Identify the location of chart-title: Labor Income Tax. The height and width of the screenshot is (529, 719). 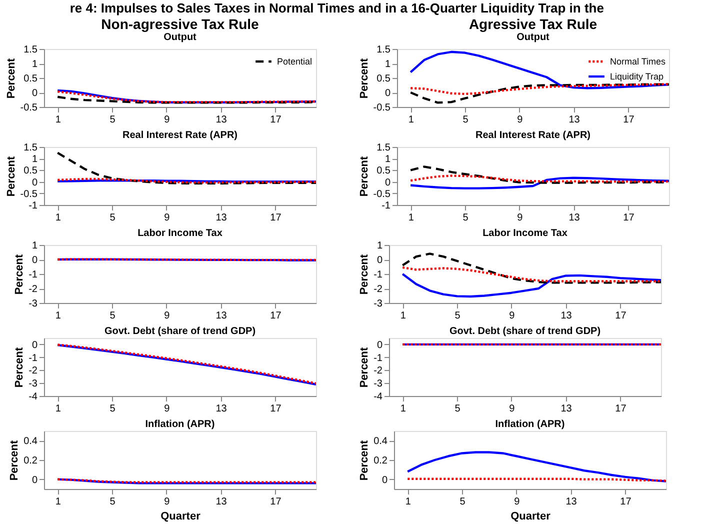
(180, 233).